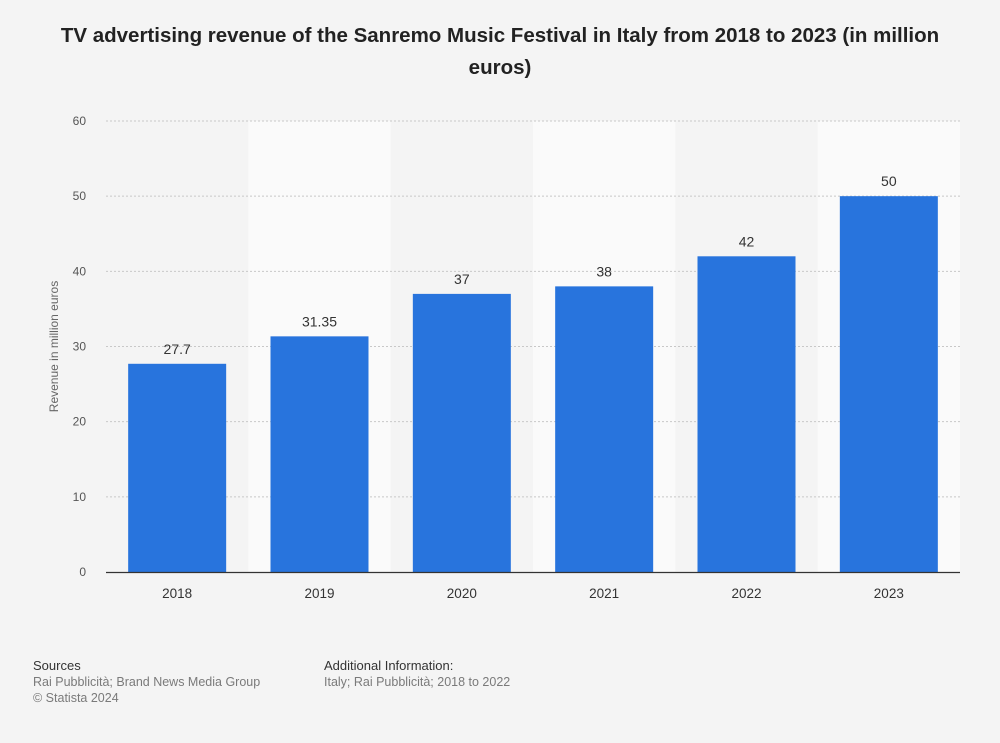 Image resolution: width=1000 pixels, height=743 pixels. What do you see at coordinates (319, 593) in the screenshot?
I see `x-tick-label: 2019` at bounding box center [319, 593].